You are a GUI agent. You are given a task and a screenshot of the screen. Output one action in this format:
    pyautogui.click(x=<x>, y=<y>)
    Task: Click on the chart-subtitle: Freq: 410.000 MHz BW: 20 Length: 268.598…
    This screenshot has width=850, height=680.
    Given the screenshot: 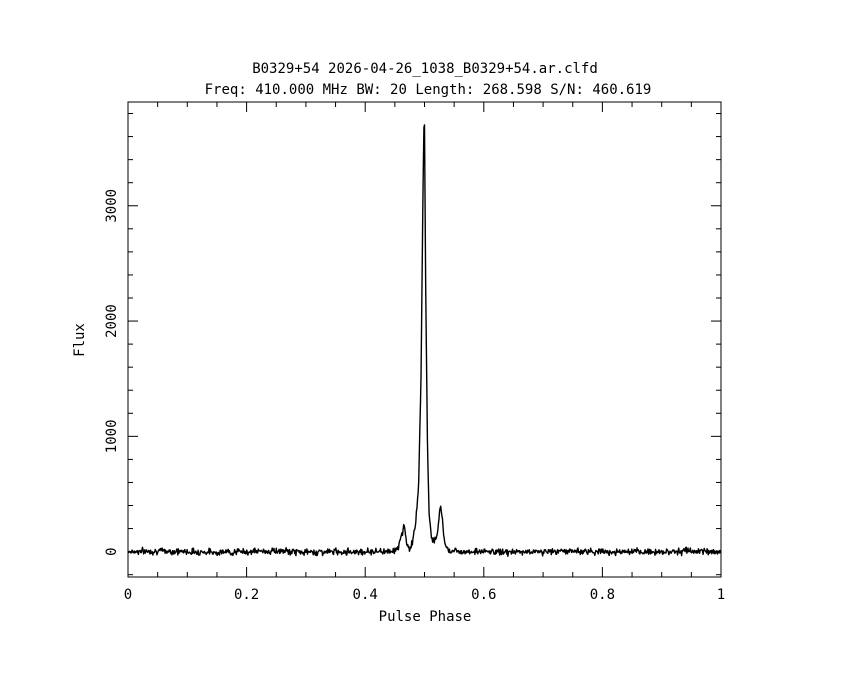 What is the action you would take?
    pyautogui.click(x=428, y=90)
    